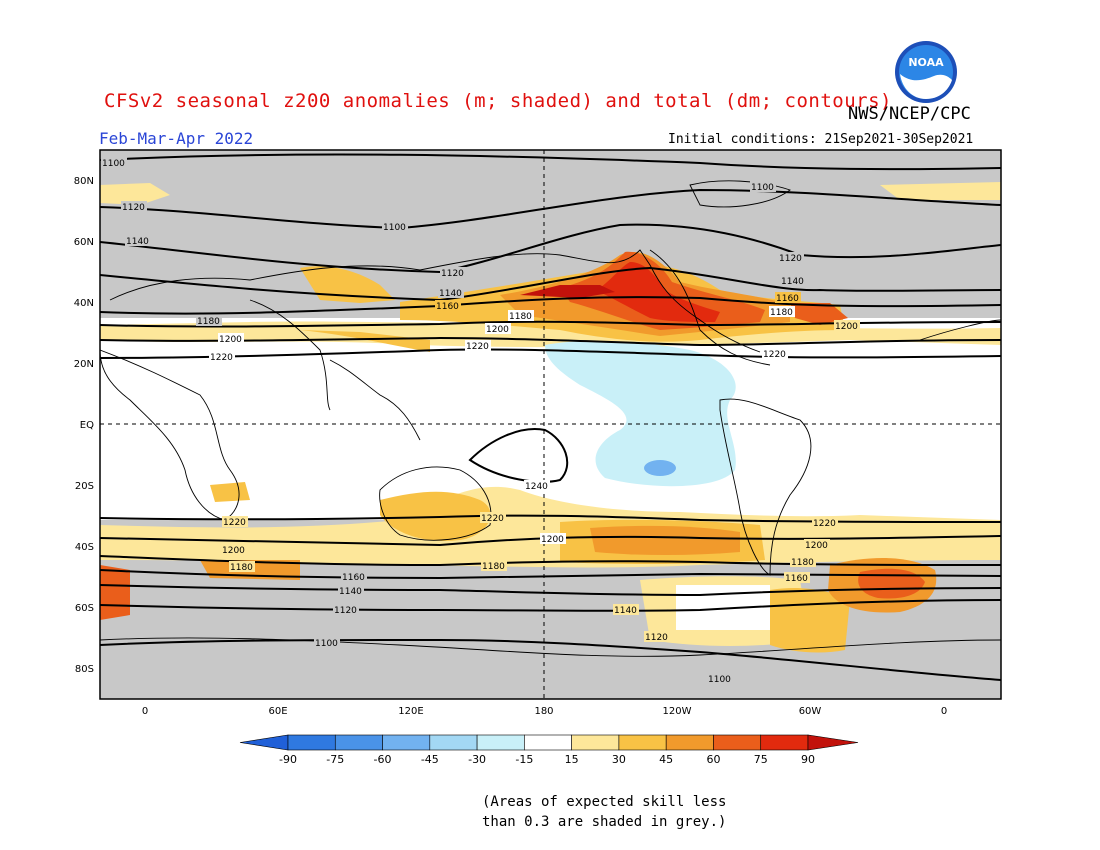 The image size is (1100, 850). What do you see at coordinates (84, 364) in the screenshot?
I see `lat-label: 20N` at bounding box center [84, 364].